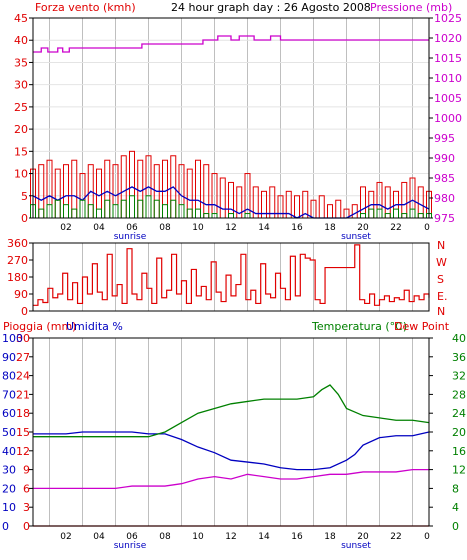 The width and height of the screenshot is (467, 560). I want to click on humidity-tick-label: 100, so click(12, 338).